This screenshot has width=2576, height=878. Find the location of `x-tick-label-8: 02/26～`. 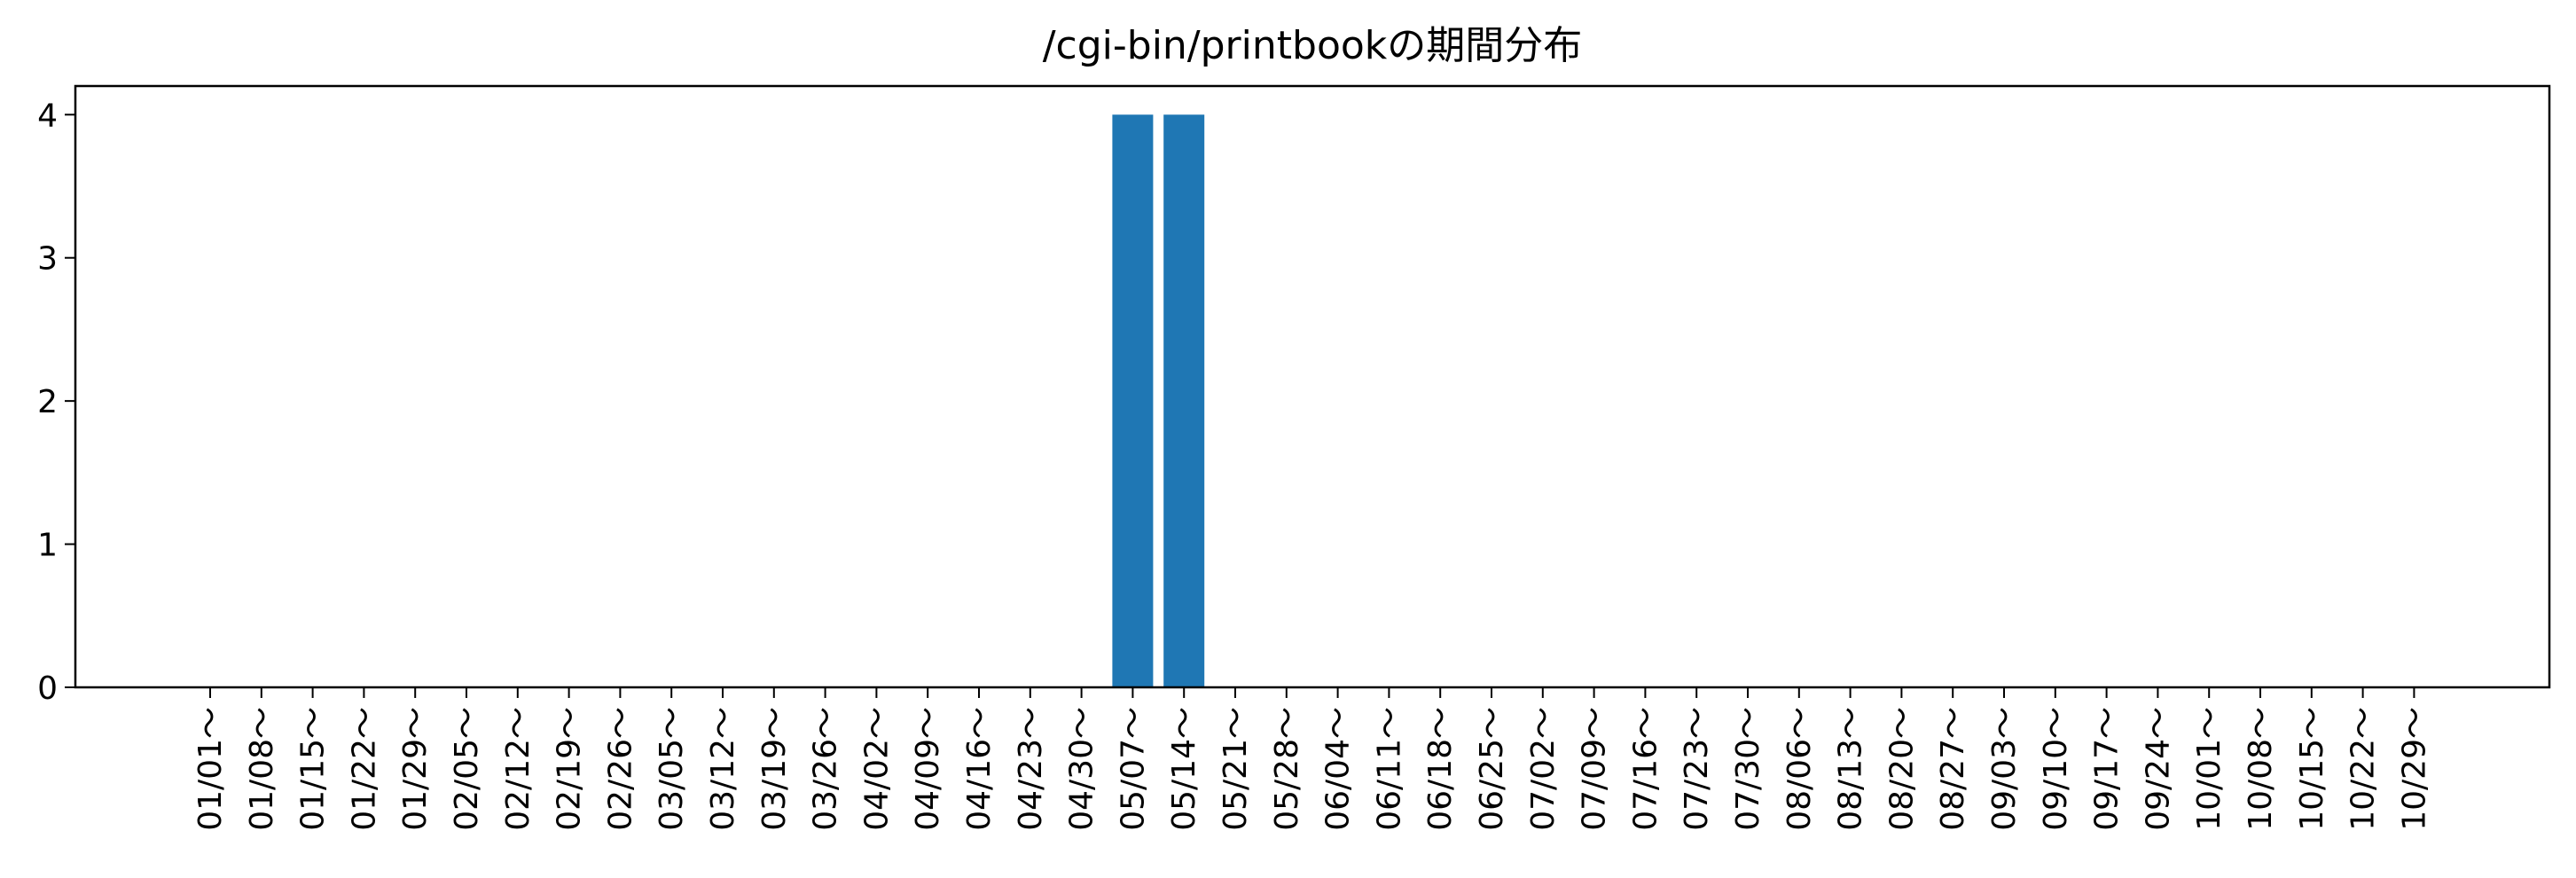

x-tick-label-8: 02/26～ is located at coordinates (620, 769).